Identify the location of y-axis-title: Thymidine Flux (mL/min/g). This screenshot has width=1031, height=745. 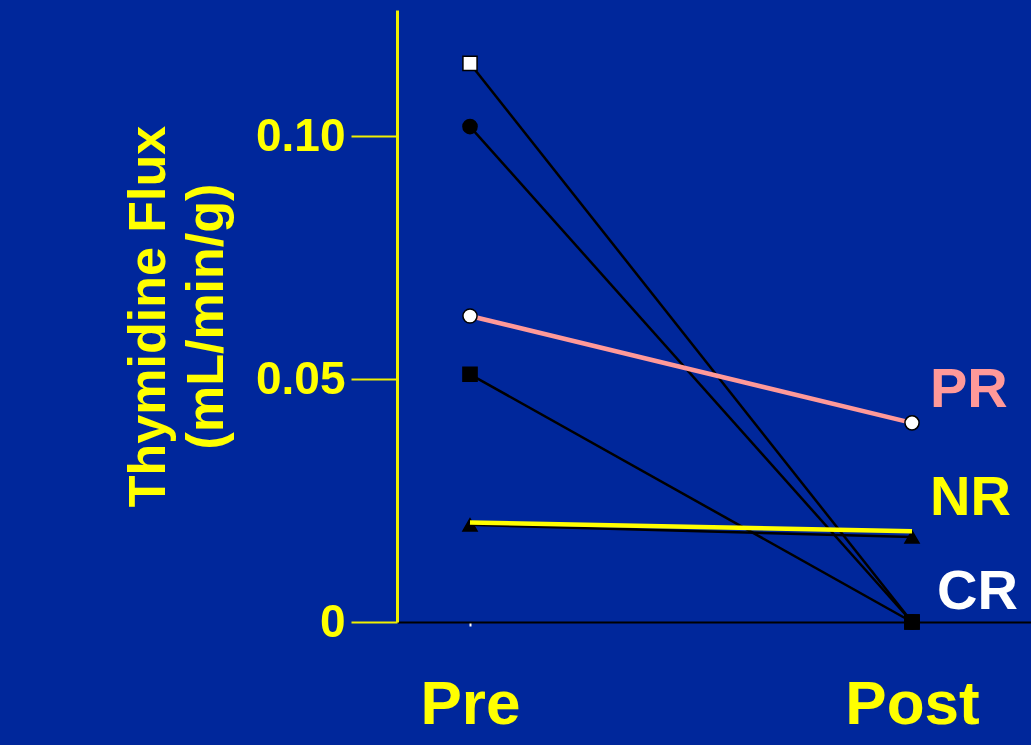
(175, 316).